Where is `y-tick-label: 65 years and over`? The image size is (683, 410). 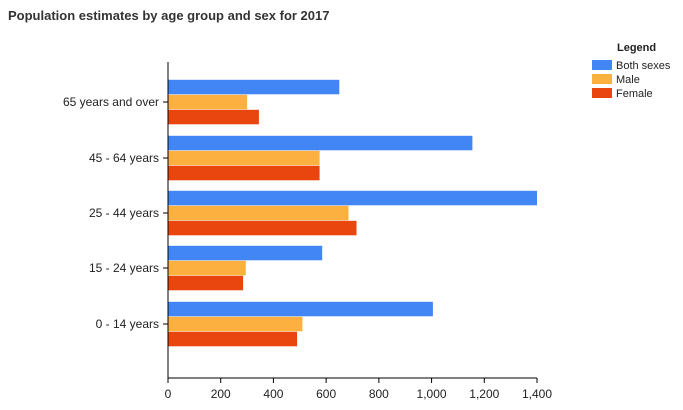 y-tick-label: 65 years and over is located at coordinates (111, 102).